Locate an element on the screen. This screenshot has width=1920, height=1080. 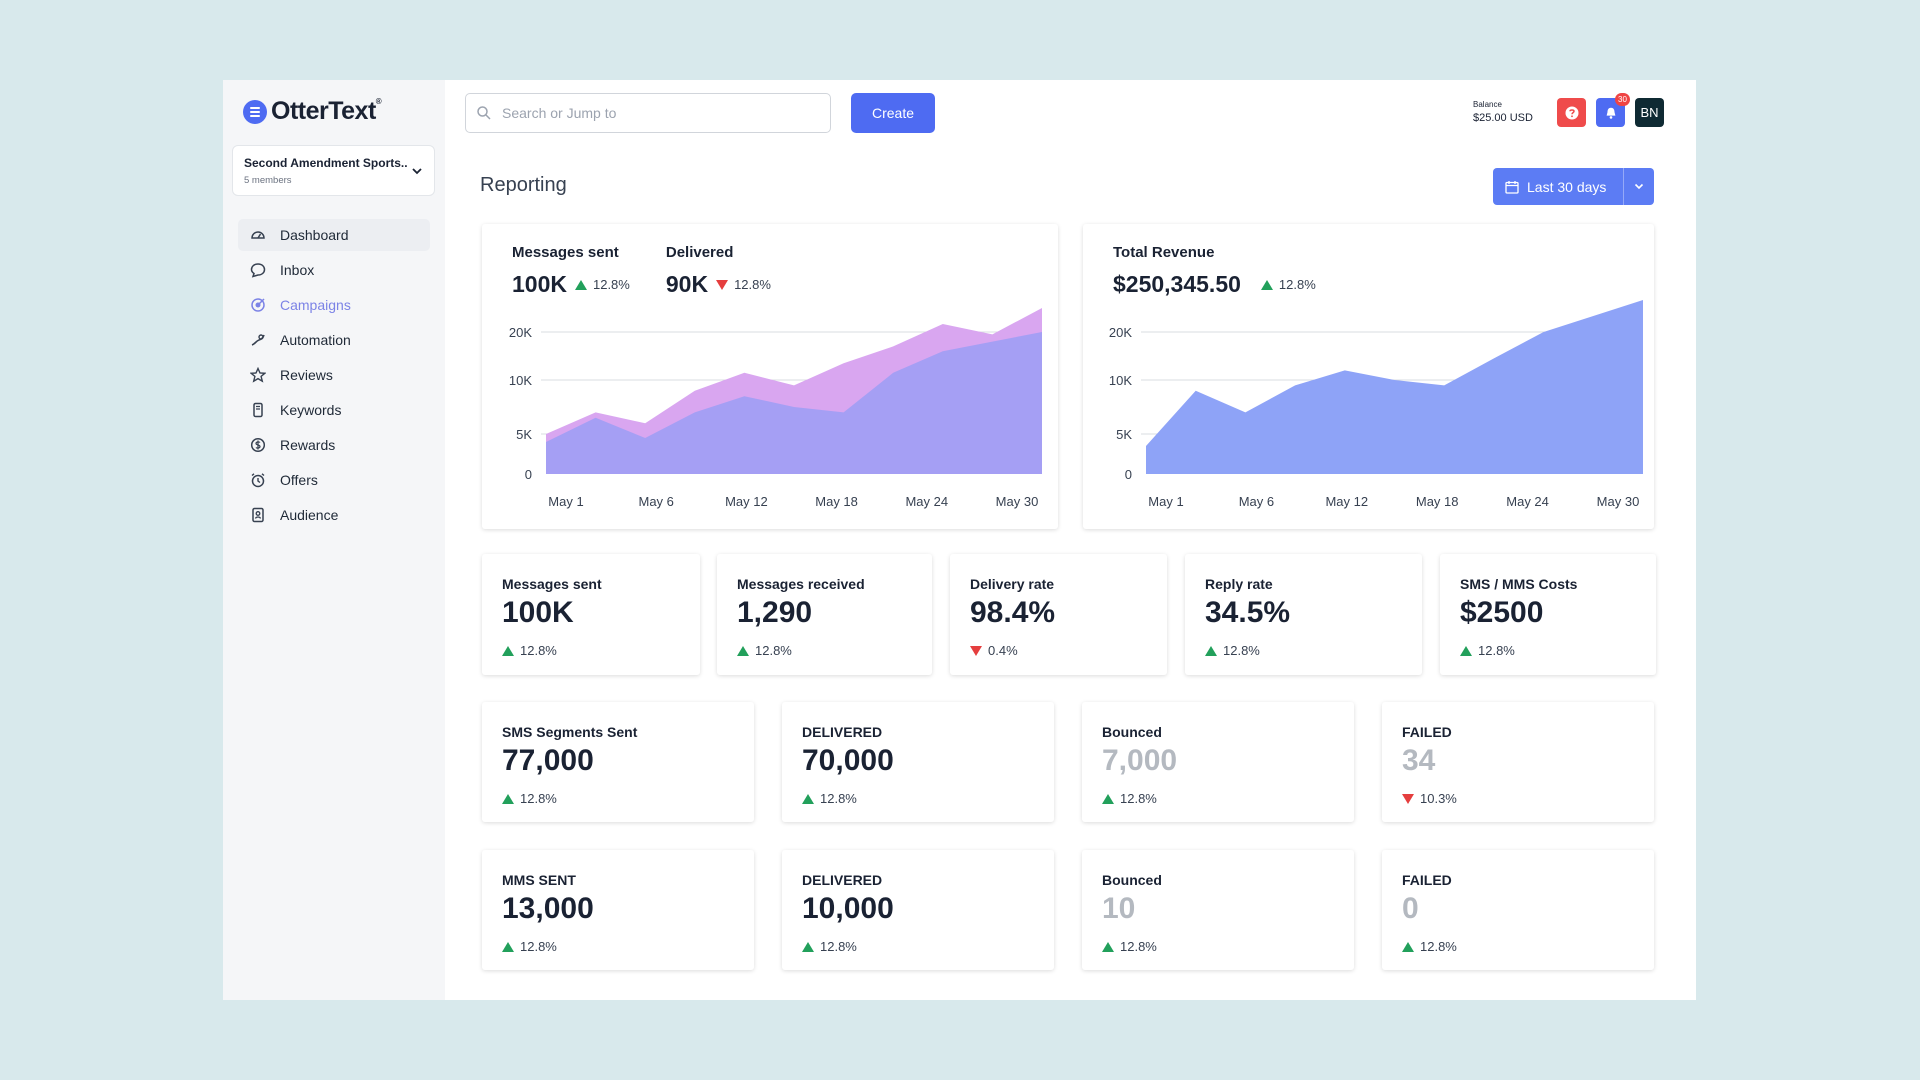
stat-card: MMS SENT 13,000 12.8% is located at coordinates (618, 910).